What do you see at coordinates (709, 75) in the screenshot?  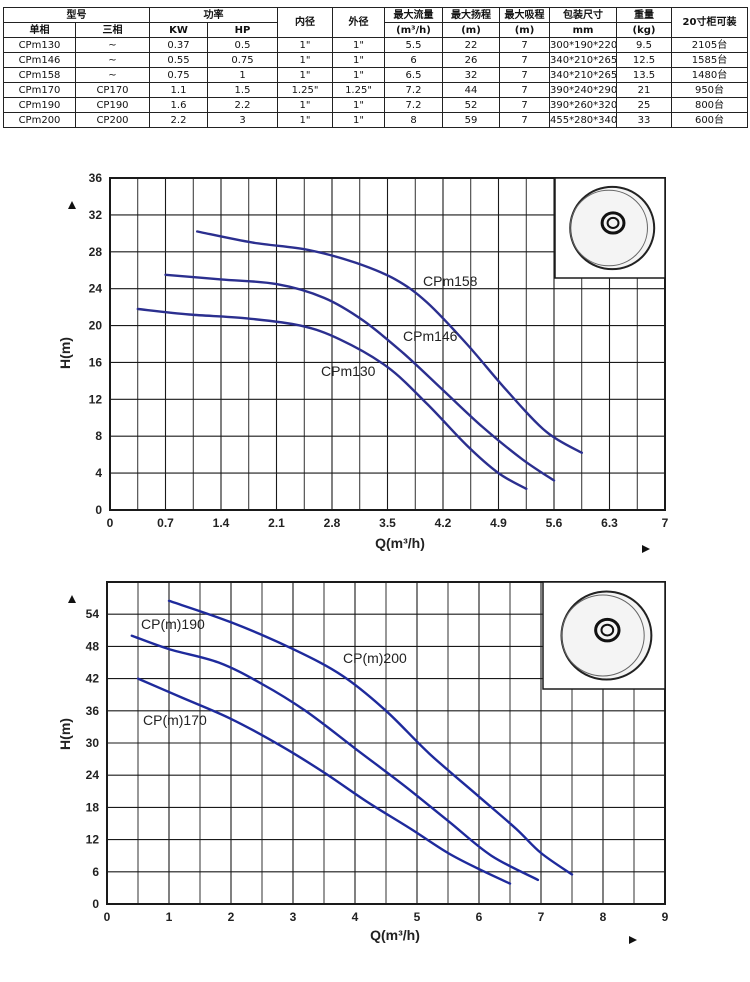 I see `cell-container: 1480台` at bounding box center [709, 75].